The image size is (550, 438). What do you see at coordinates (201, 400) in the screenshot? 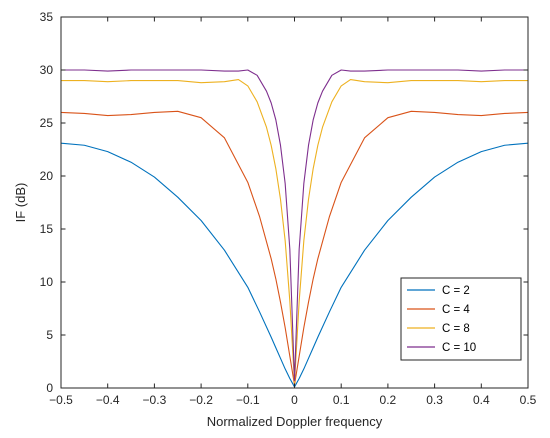
I see `x-tick-label: −0.2` at bounding box center [201, 400].